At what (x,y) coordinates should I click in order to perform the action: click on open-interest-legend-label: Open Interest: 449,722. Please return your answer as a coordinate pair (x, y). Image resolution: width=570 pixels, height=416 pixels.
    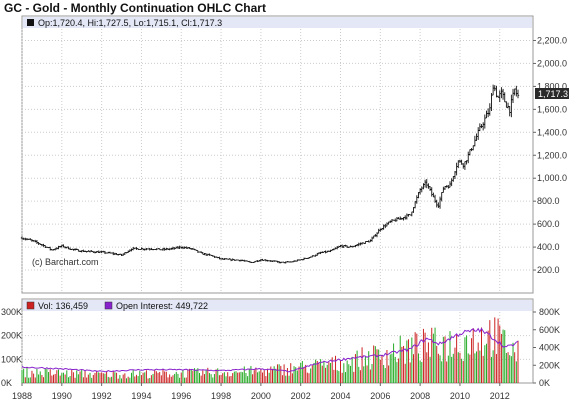
    Looking at the image, I should click on (162, 306).